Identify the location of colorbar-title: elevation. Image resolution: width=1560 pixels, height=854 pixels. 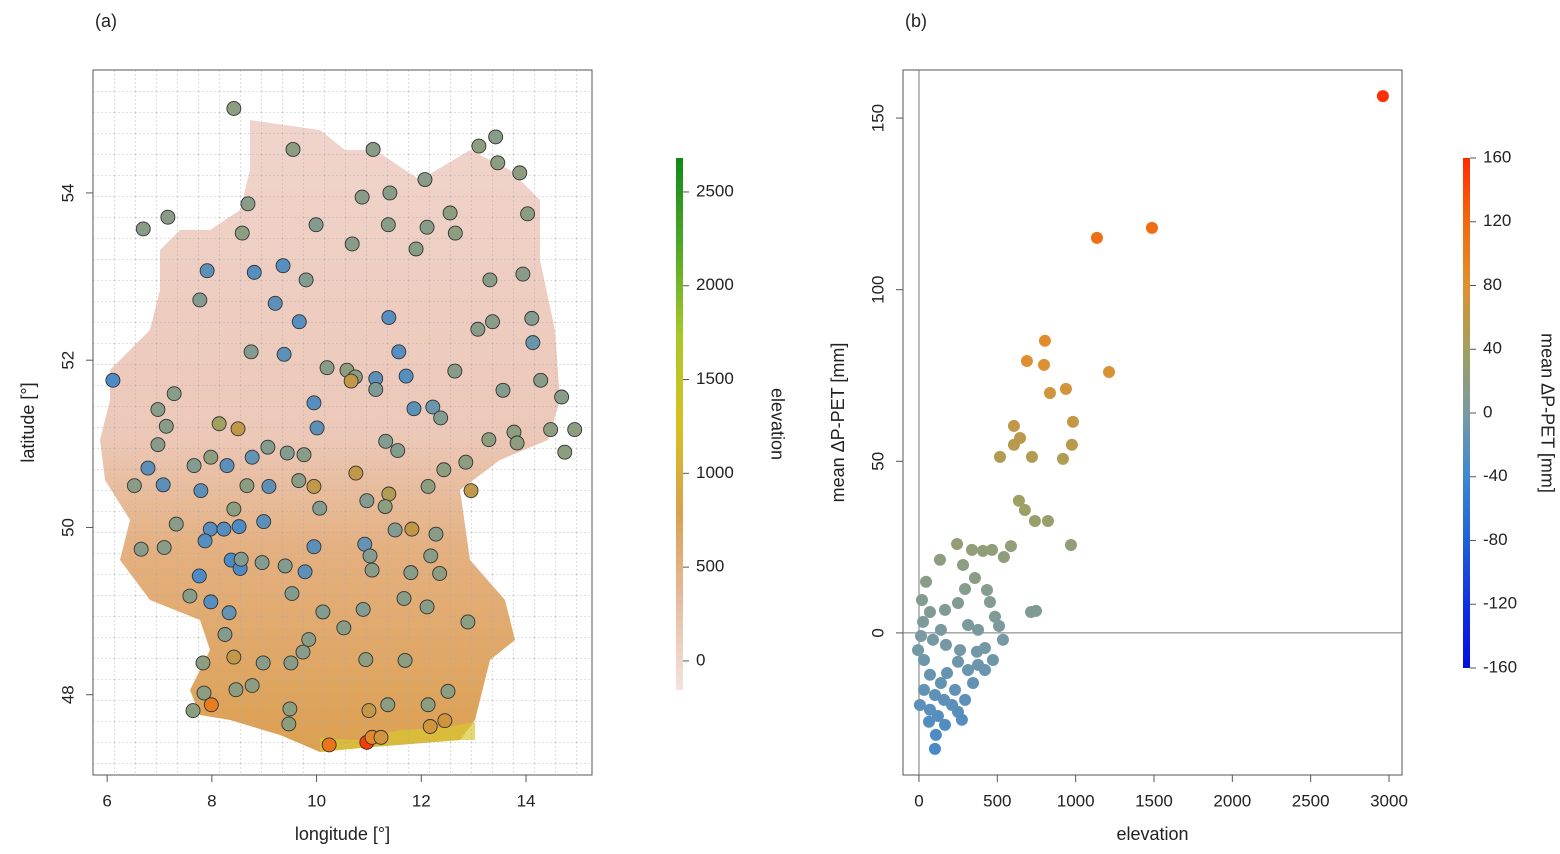
(777, 424).